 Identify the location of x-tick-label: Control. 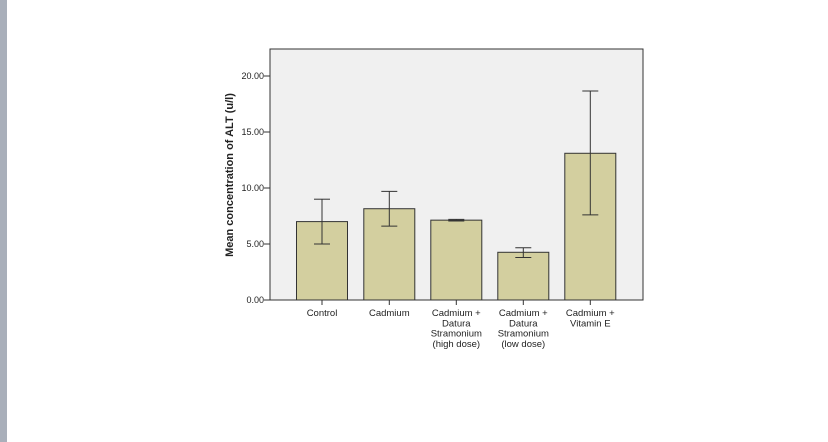
(322, 313).